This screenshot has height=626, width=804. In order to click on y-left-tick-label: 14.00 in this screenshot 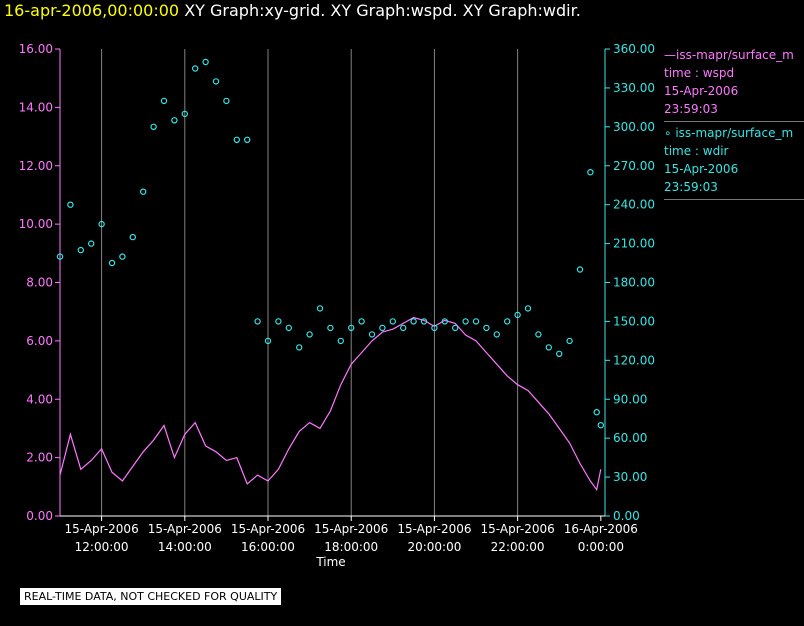, I will do `click(36, 107)`.